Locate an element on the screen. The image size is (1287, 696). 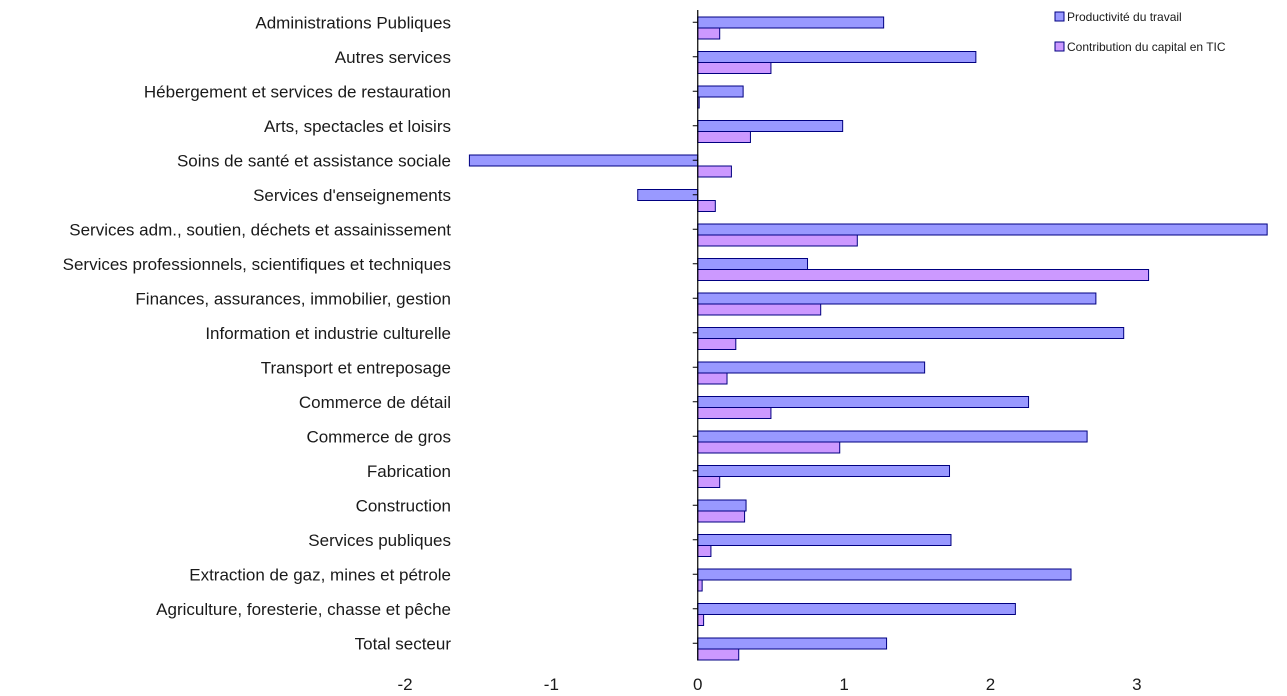
category-label: Commerce de gros is located at coordinates (378, 436).